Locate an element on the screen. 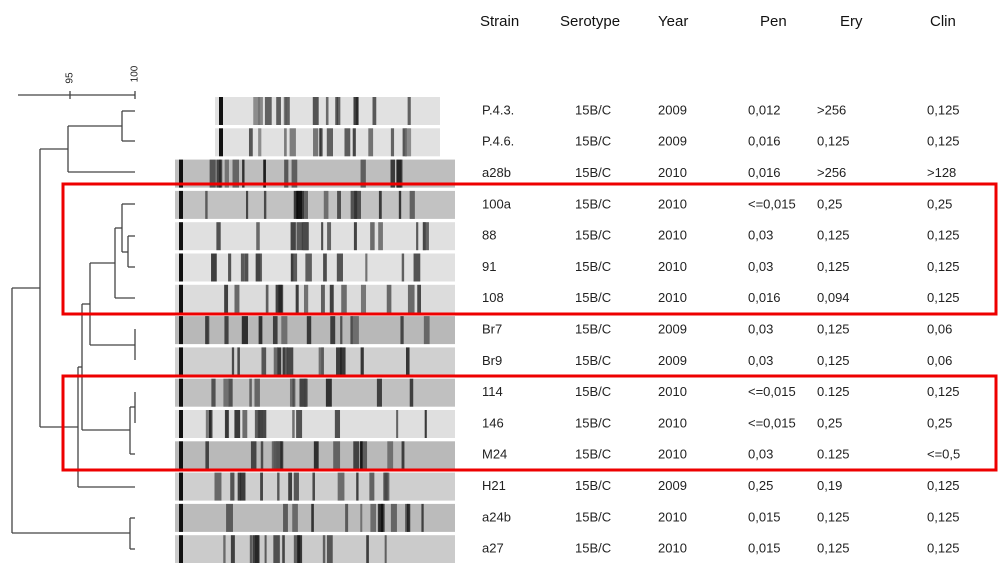 The image size is (998, 563). table-cell: 0,015 is located at coordinates (764, 548).